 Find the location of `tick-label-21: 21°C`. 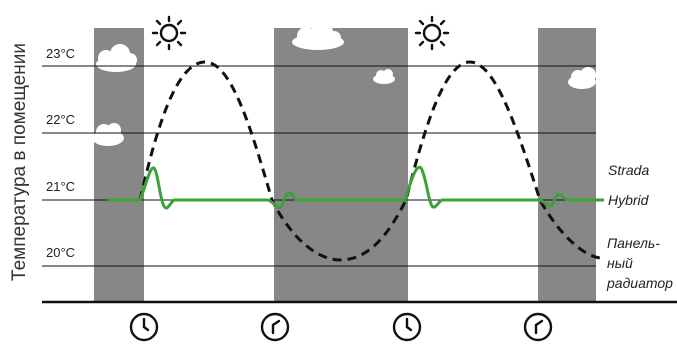

tick-label-21: 21°C is located at coordinates (60, 186).